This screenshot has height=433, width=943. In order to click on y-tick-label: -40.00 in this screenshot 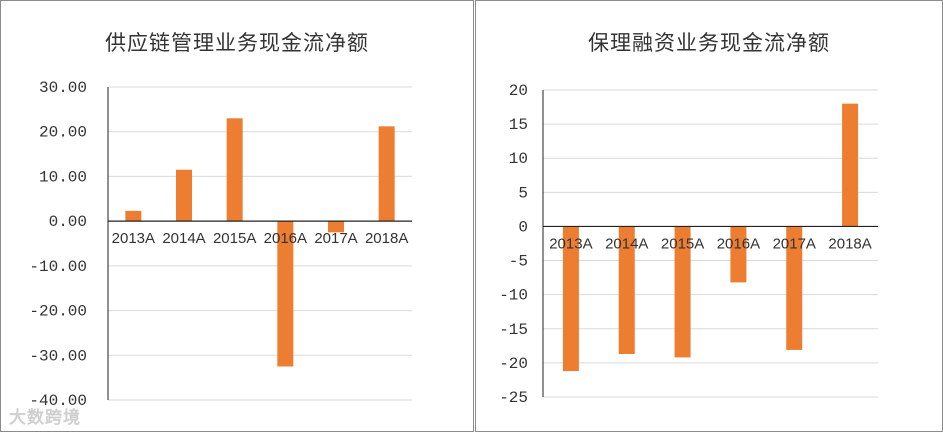, I will do `click(58, 401)`.